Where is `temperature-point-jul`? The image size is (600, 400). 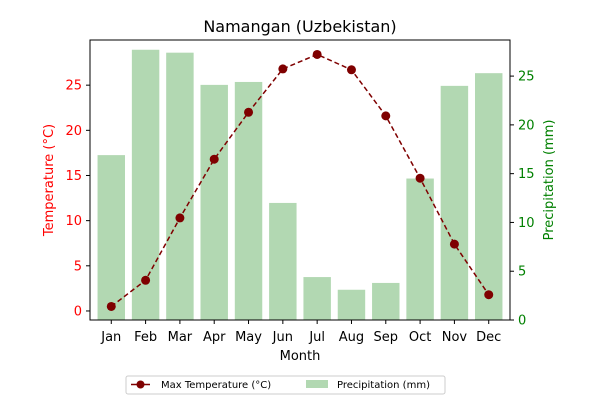 temperature-point-jul is located at coordinates (317, 54).